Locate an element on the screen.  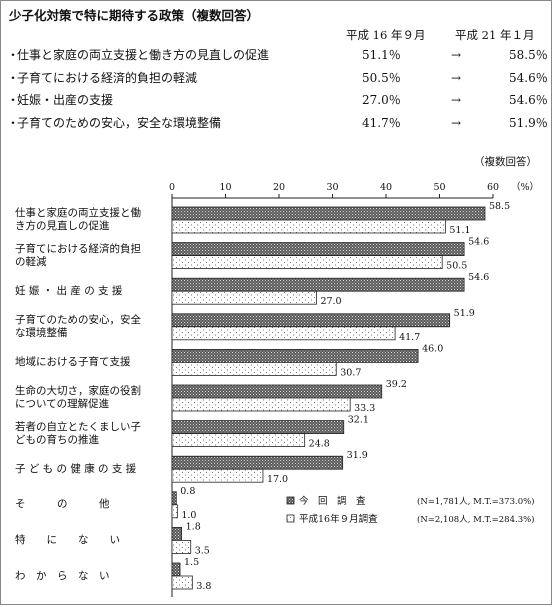
bar-value-label: 27.0 is located at coordinates (330, 301).